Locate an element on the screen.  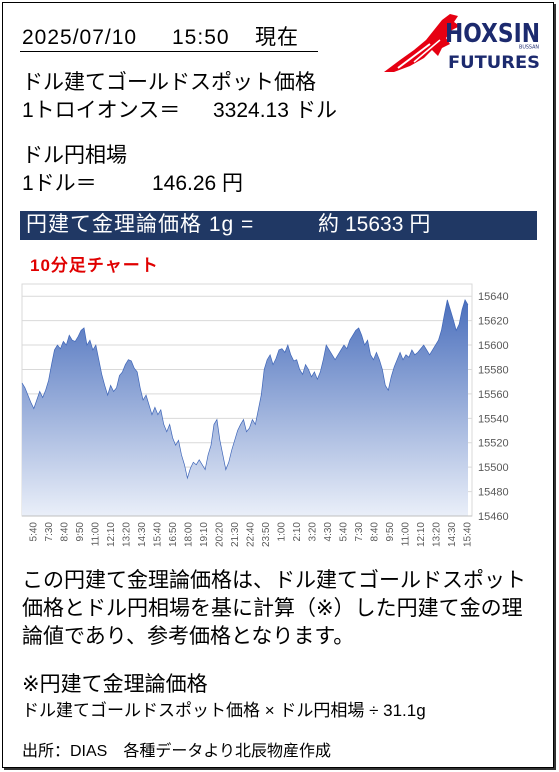
logo-sub-text: FUTURES is located at coordinates (494, 63).